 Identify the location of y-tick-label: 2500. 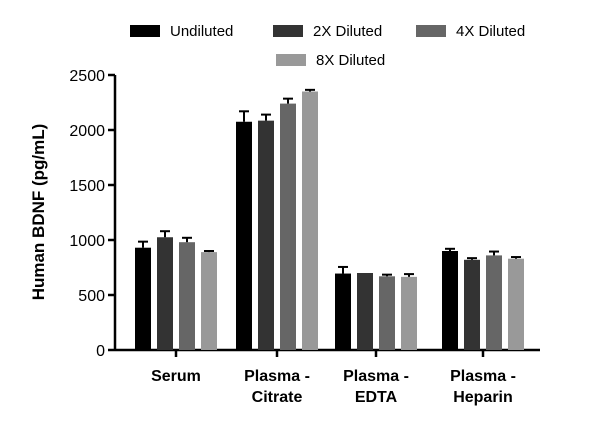
(87, 76).